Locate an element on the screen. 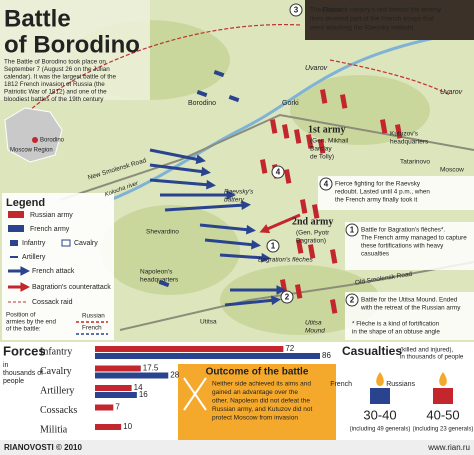 Image resolution: width=474 pixels, height=455 pixels. casualties-label: French is located at coordinates (341, 384).